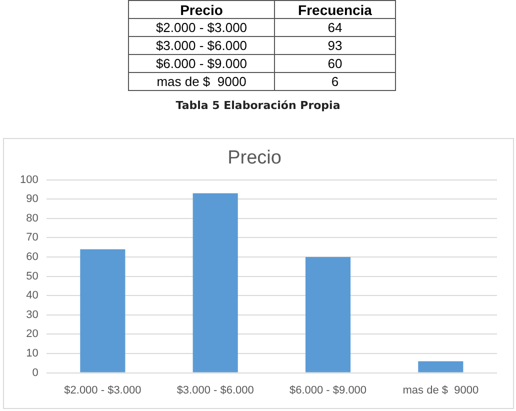 This screenshot has height=411, width=516. What do you see at coordinates (335, 27) in the screenshot?
I see `text: 64` at bounding box center [335, 27].